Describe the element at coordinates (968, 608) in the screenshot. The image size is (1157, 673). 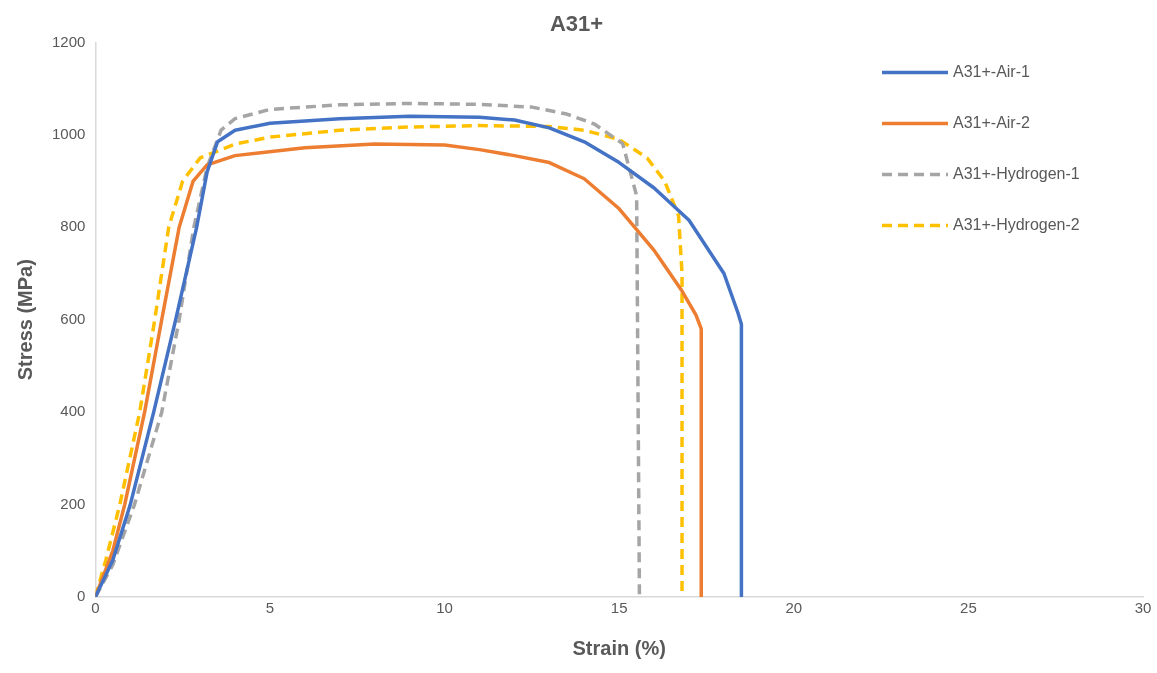
I see `x-tick-label: 25` at that location.